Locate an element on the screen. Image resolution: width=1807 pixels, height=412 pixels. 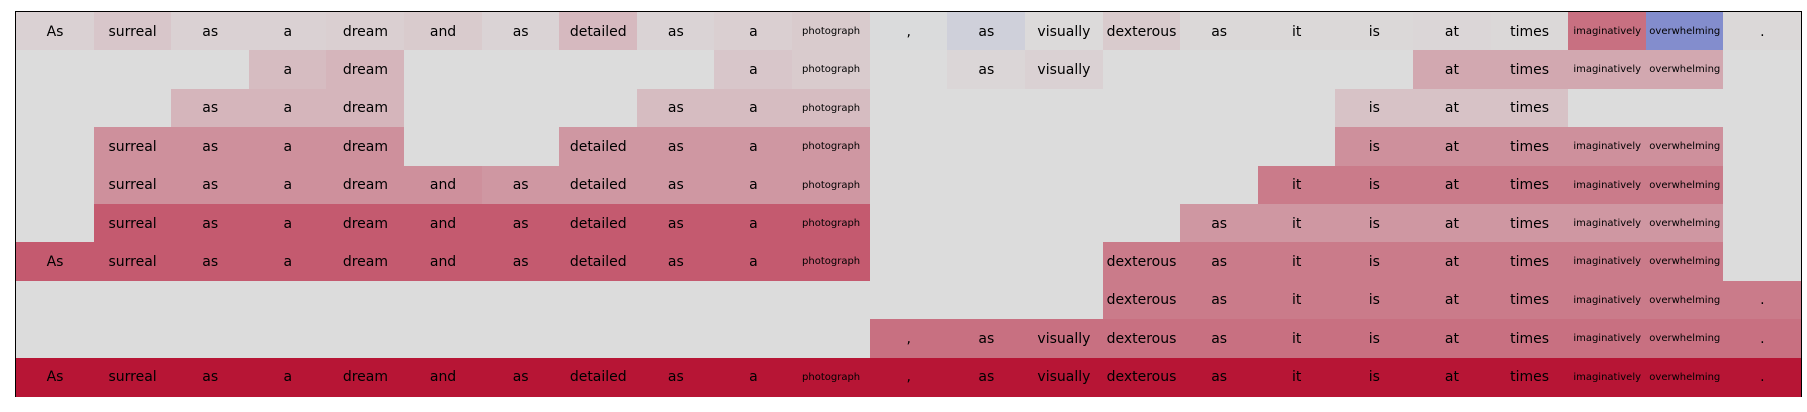
token-label: and is located at coordinates (443, 377).